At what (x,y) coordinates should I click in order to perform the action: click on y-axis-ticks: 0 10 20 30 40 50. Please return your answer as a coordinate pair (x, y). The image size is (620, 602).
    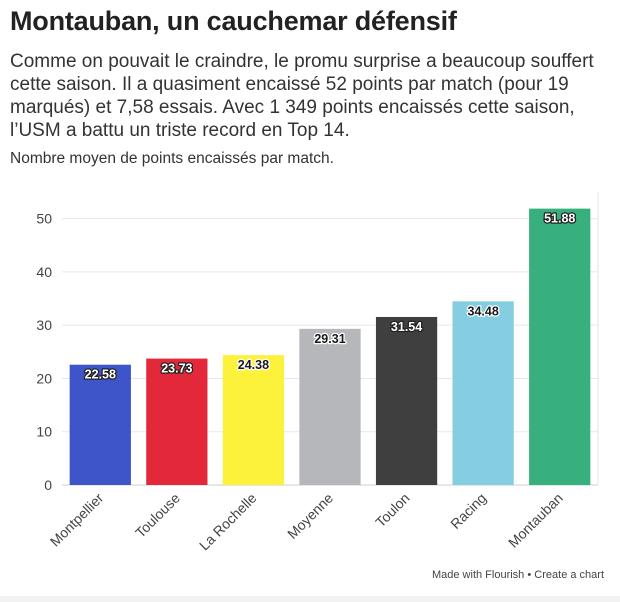
    Looking at the image, I should click on (44, 352).